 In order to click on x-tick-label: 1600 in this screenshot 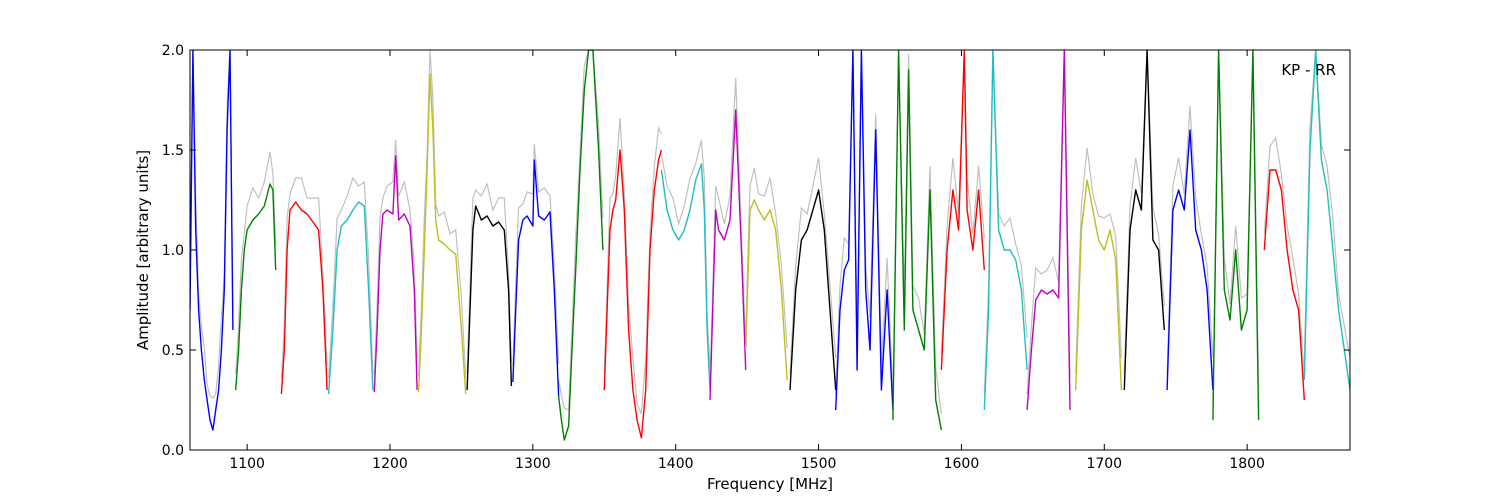, I will do `click(962, 464)`.